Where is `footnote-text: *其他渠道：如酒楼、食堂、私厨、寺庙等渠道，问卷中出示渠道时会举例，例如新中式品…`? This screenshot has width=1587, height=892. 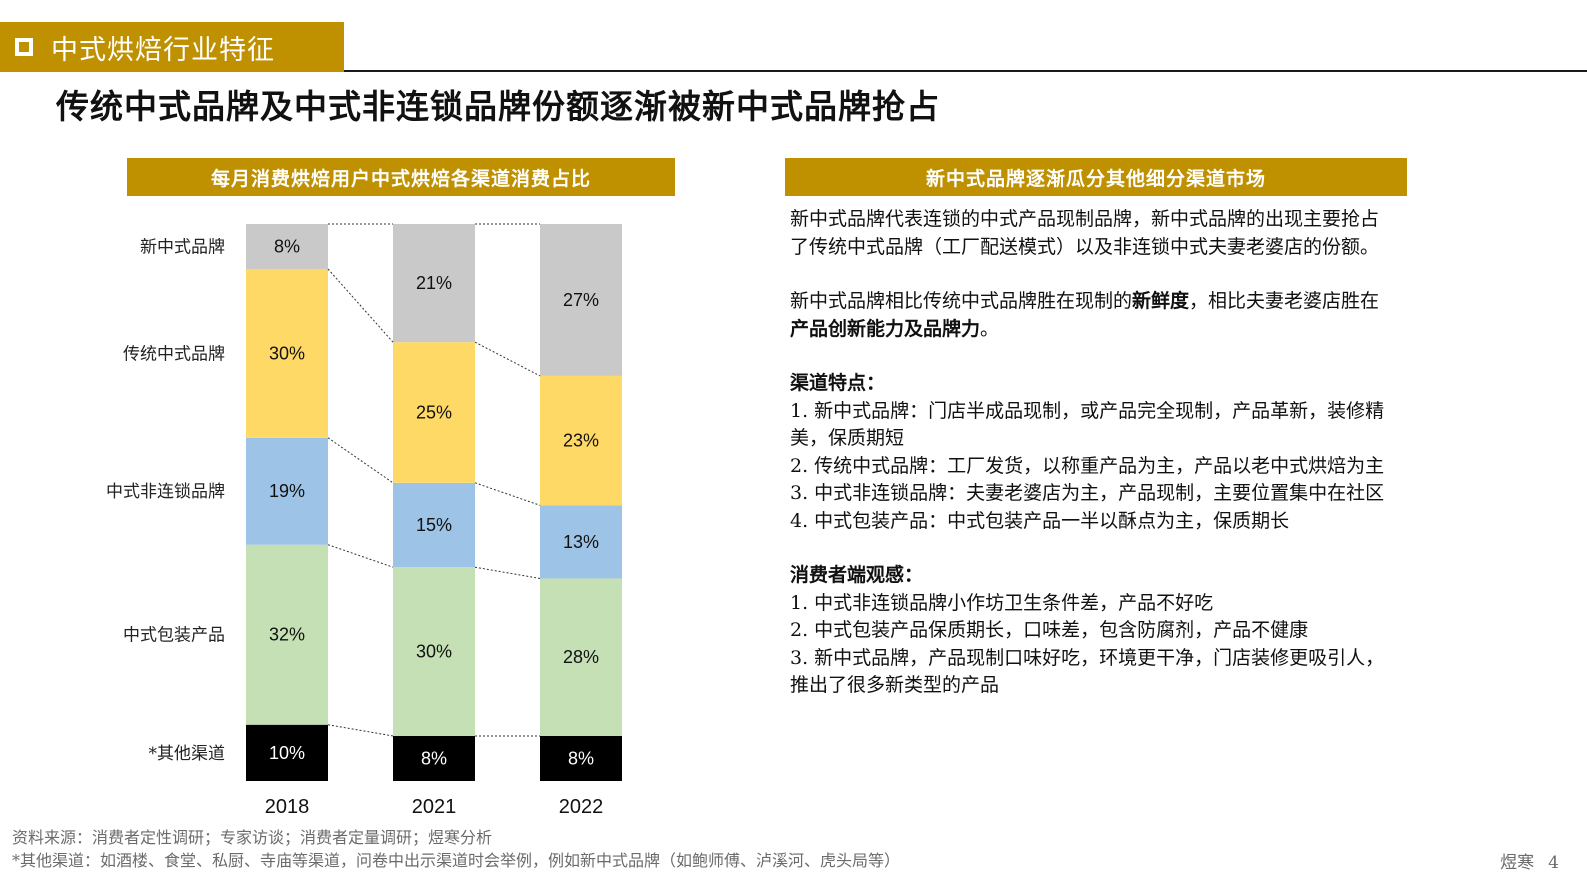
footnote-text: *其他渠道：如酒楼、食堂、私厨、寺庙等渠道，问卷中出示渠道时会举例，例如新中式品… is located at coordinates (456, 860).